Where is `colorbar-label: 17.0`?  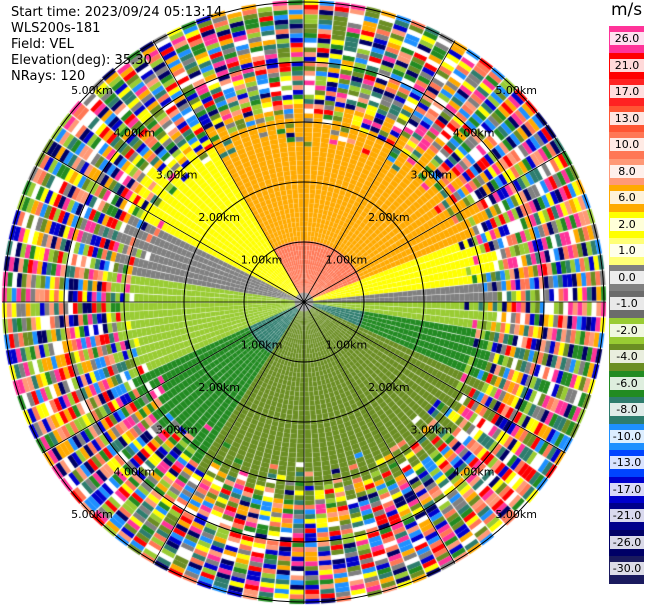 colorbar-label: 17.0 is located at coordinates (627, 91).